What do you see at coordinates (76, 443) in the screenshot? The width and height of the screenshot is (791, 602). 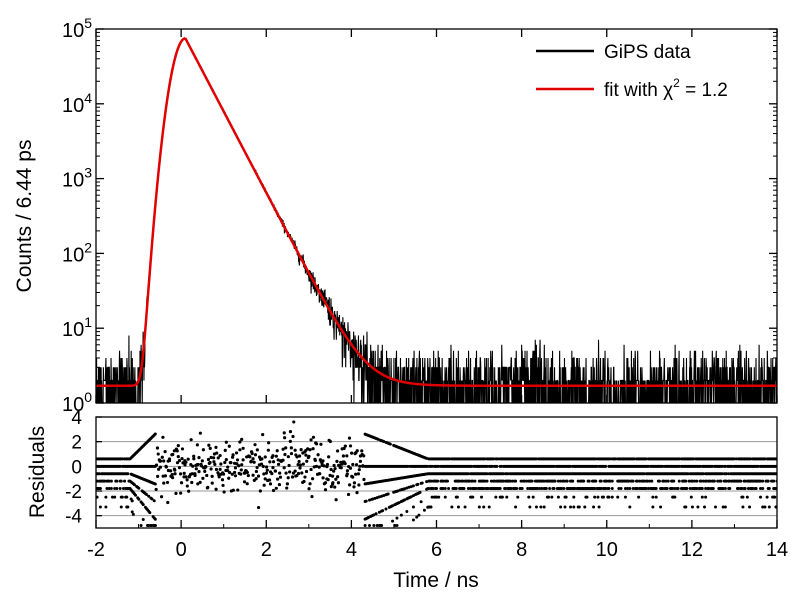 I see `residual-y-tick-label: 2` at bounding box center [76, 443].